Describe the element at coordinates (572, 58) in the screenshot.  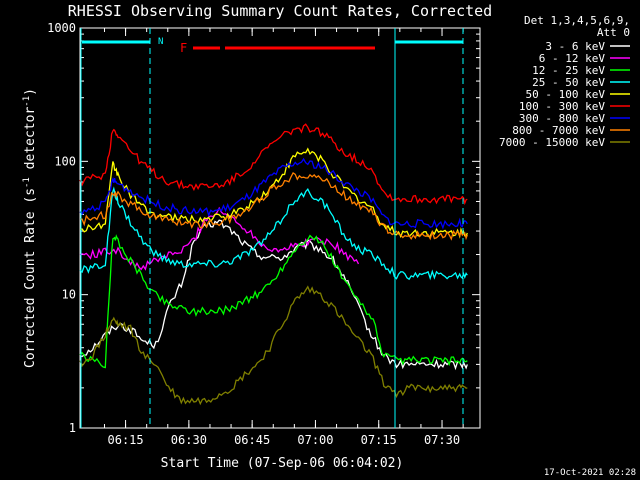
I see `legend-label: 6 - 12 keV` at that location.